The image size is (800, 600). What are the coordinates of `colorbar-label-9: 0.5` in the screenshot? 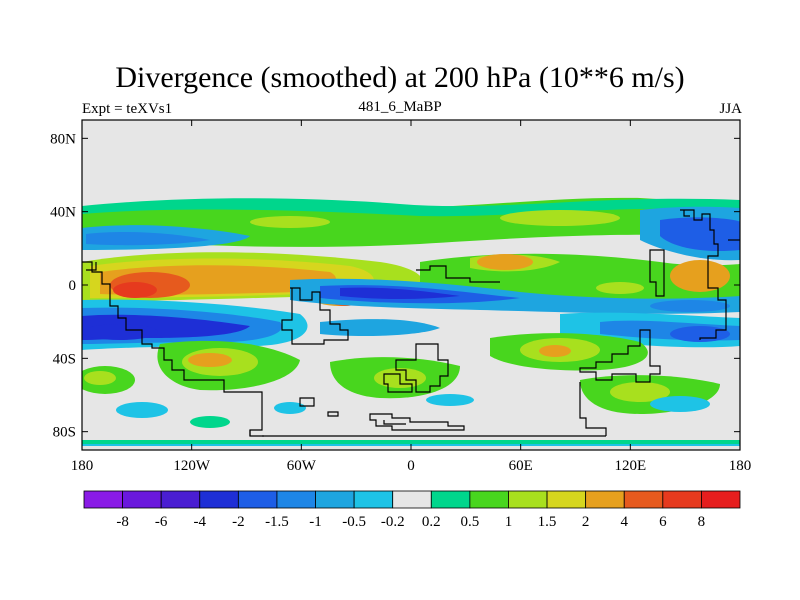 It's located at (470, 522).